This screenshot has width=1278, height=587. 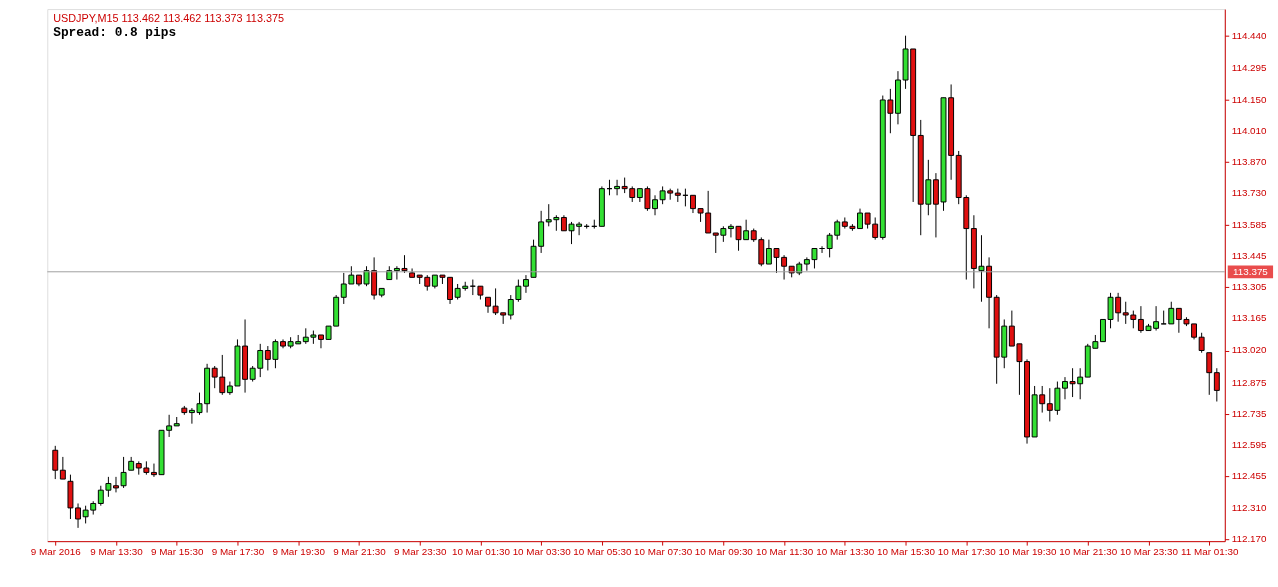 I want to click on y-tick-label: 113.585, so click(x=1249, y=225).